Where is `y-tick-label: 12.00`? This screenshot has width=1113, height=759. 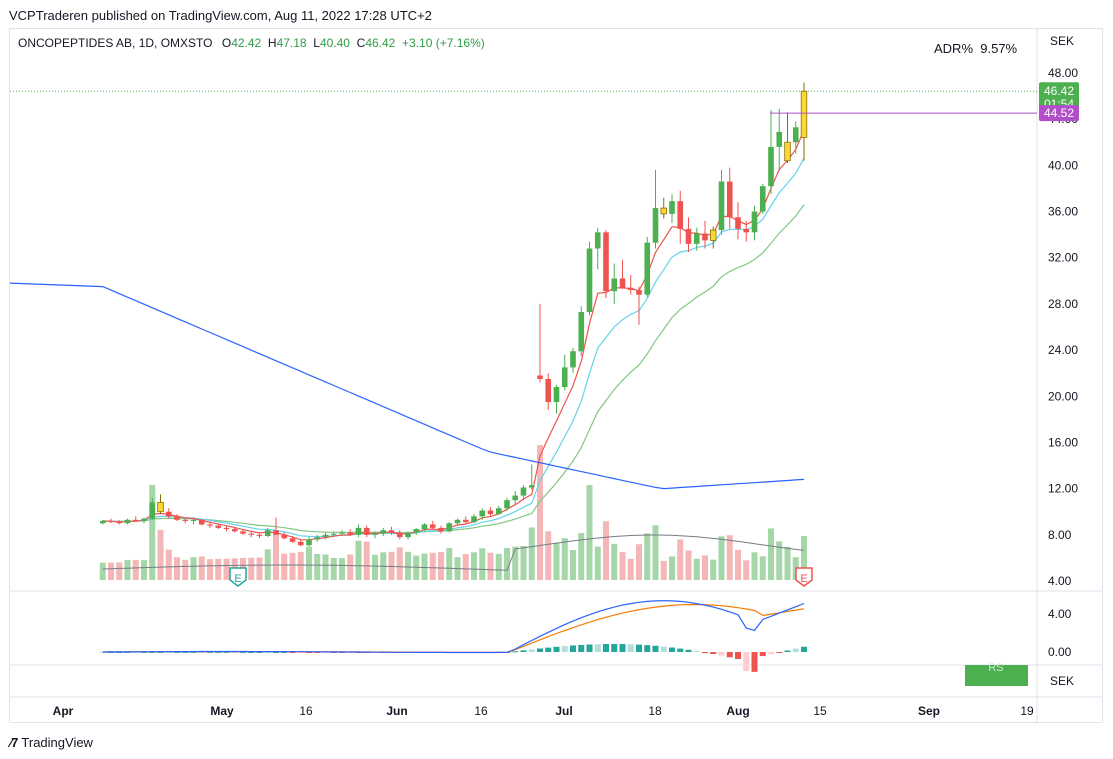 y-tick-label: 12.00 is located at coordinates (1063, 489).